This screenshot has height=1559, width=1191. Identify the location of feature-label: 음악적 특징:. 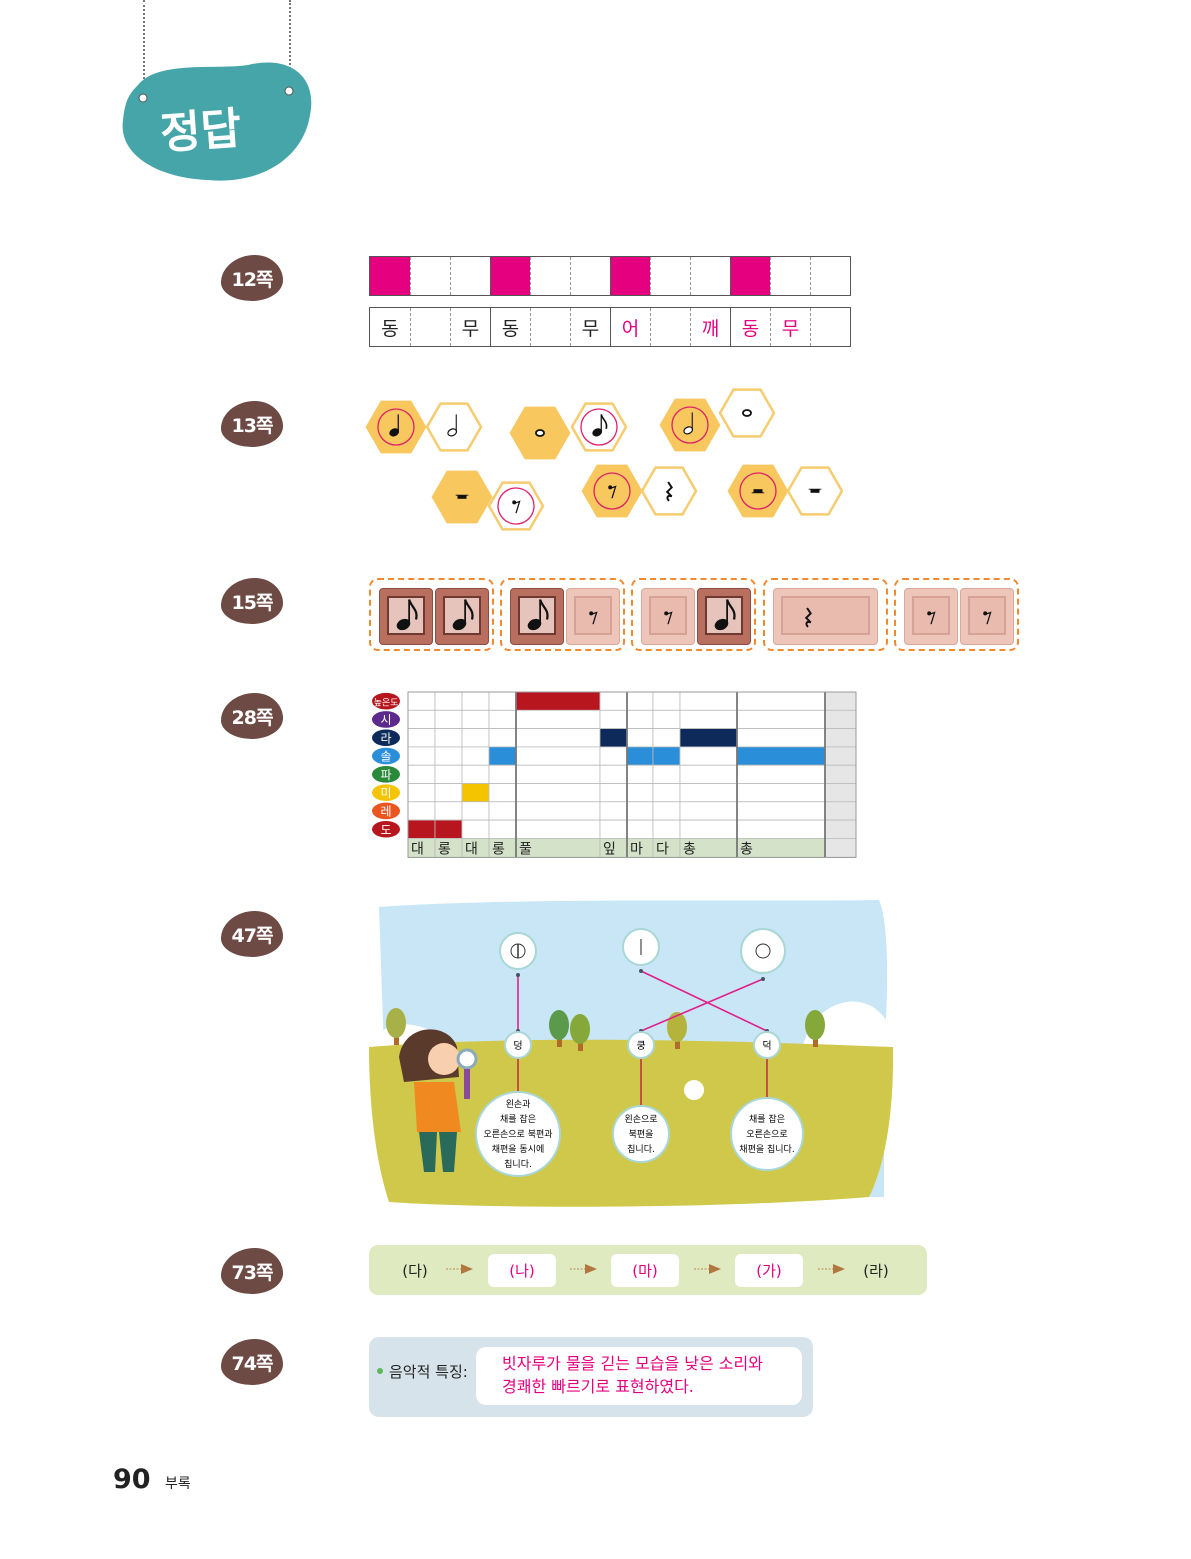
(428, 1372).